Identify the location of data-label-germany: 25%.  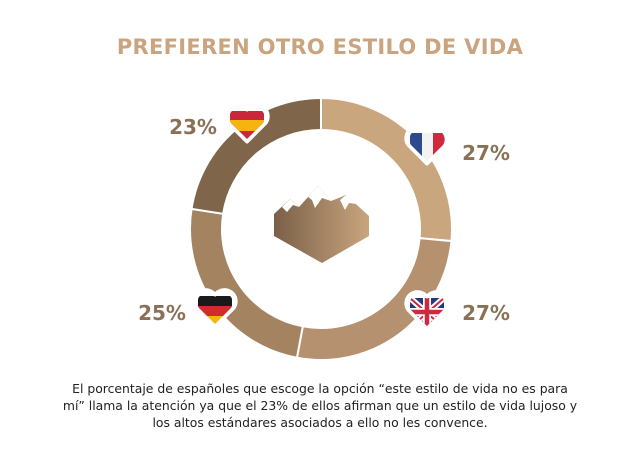
(162, 313).